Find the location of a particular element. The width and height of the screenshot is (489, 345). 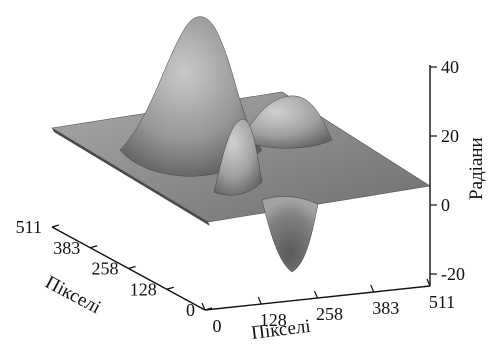

z-tick-label: -20 is located at coordinates (453, 274).